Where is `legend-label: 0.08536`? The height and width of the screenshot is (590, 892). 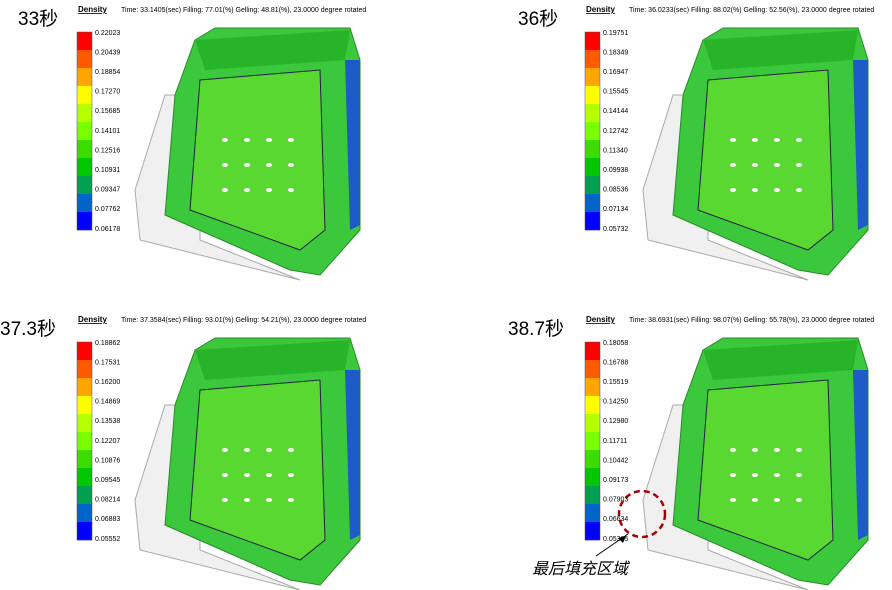
legend-label: 0.08536 is located at coordinates (615, 190).